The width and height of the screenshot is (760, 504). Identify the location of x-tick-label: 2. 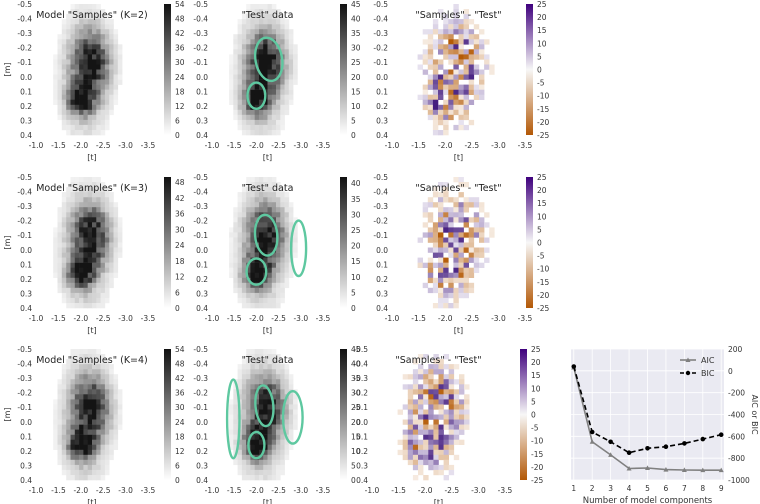
(592, 488).